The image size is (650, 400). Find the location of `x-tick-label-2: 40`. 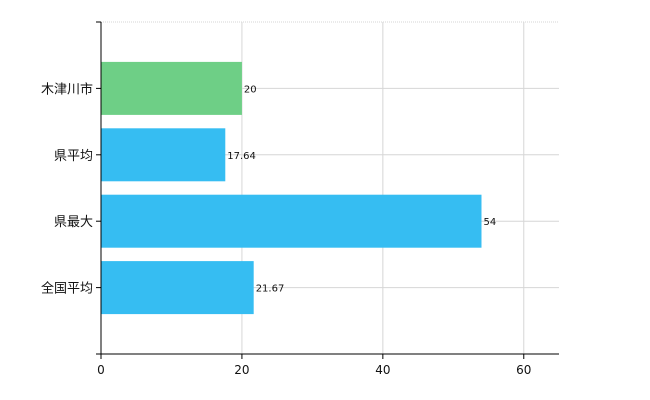

x-tick-label-2: 40 is located at coordinates (382, 370).